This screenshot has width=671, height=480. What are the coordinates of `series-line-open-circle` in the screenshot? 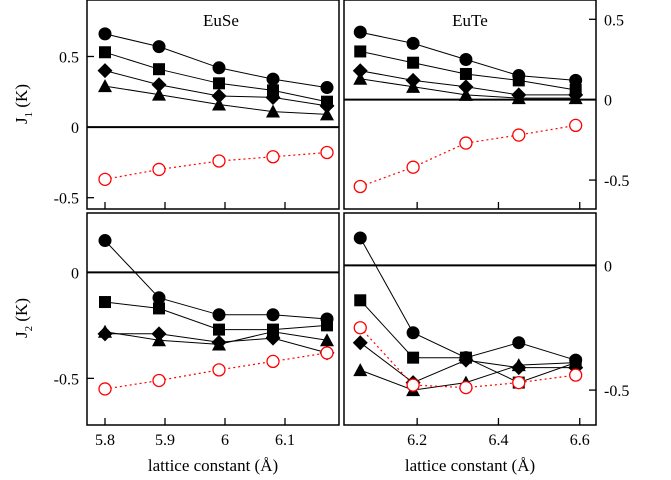 It's located at (468, 156).